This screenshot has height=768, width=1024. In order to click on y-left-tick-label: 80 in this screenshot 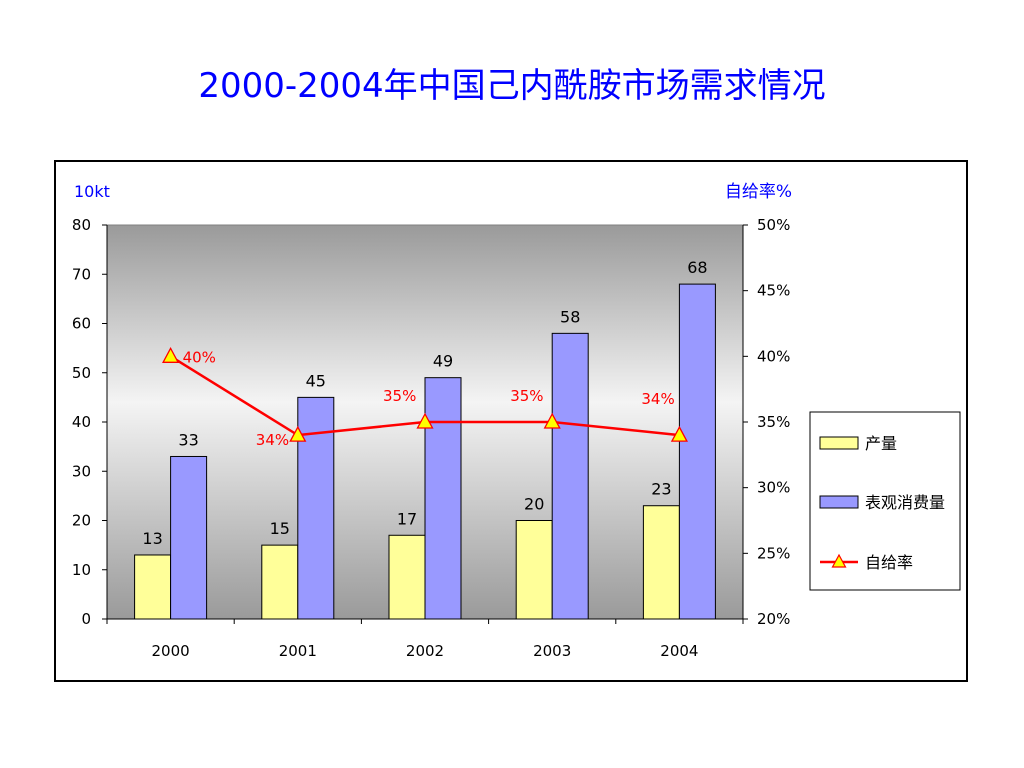, I will do `click(81, 225)`.